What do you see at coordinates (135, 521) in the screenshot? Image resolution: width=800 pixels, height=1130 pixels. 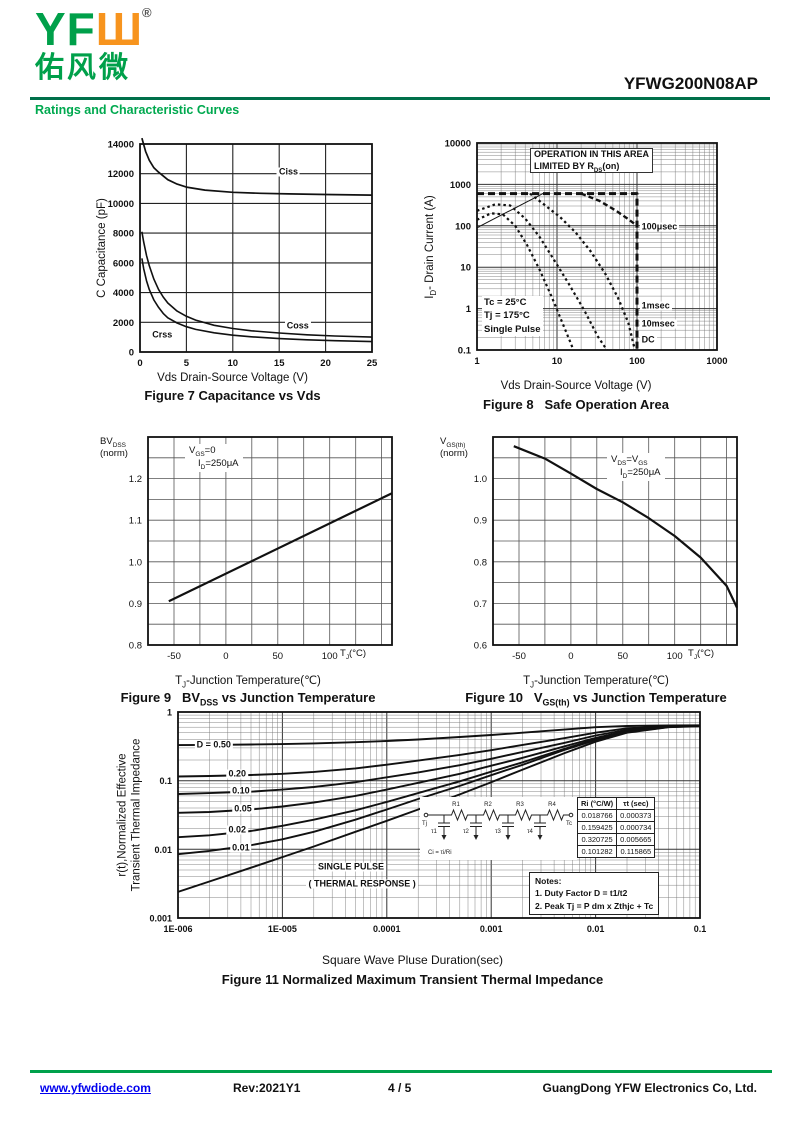 I see `y-tick-label: 1.1` at bounding box center [135, 521].